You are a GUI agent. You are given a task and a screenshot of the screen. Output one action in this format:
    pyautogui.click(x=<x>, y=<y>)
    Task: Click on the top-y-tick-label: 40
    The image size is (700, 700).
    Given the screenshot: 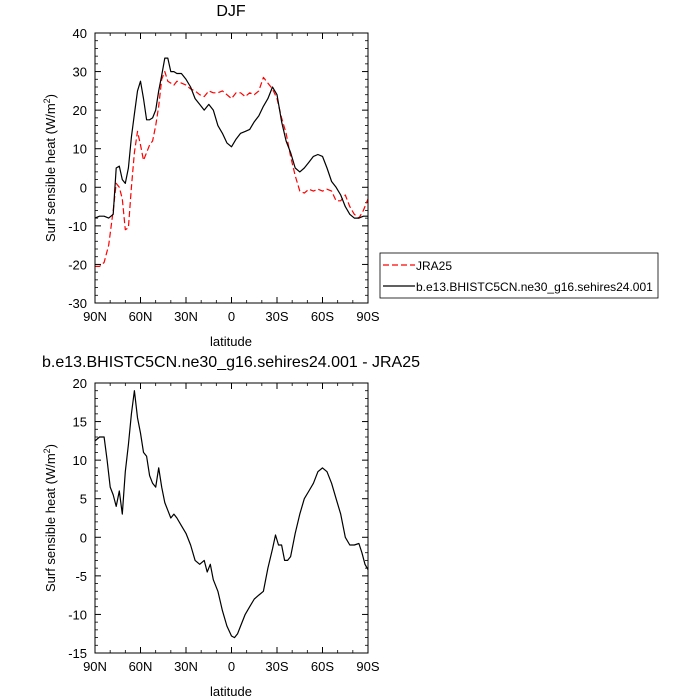 What is the action you would take?
    pyautogui.click(x=80, y=33)
    